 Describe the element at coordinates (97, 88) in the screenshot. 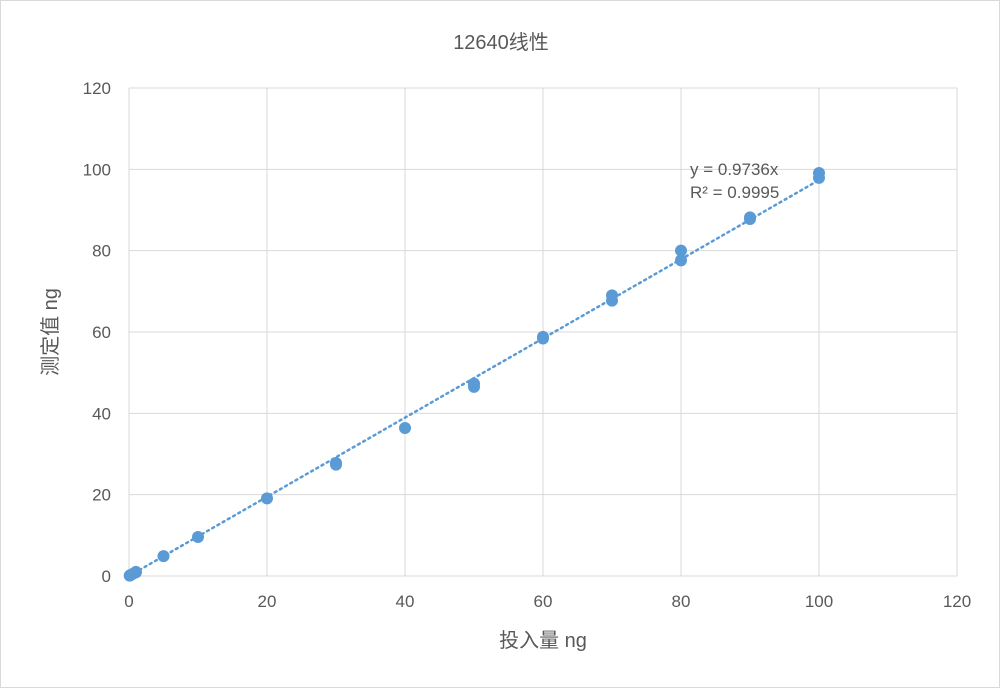

I see `y-tick-label: 120` at that location.